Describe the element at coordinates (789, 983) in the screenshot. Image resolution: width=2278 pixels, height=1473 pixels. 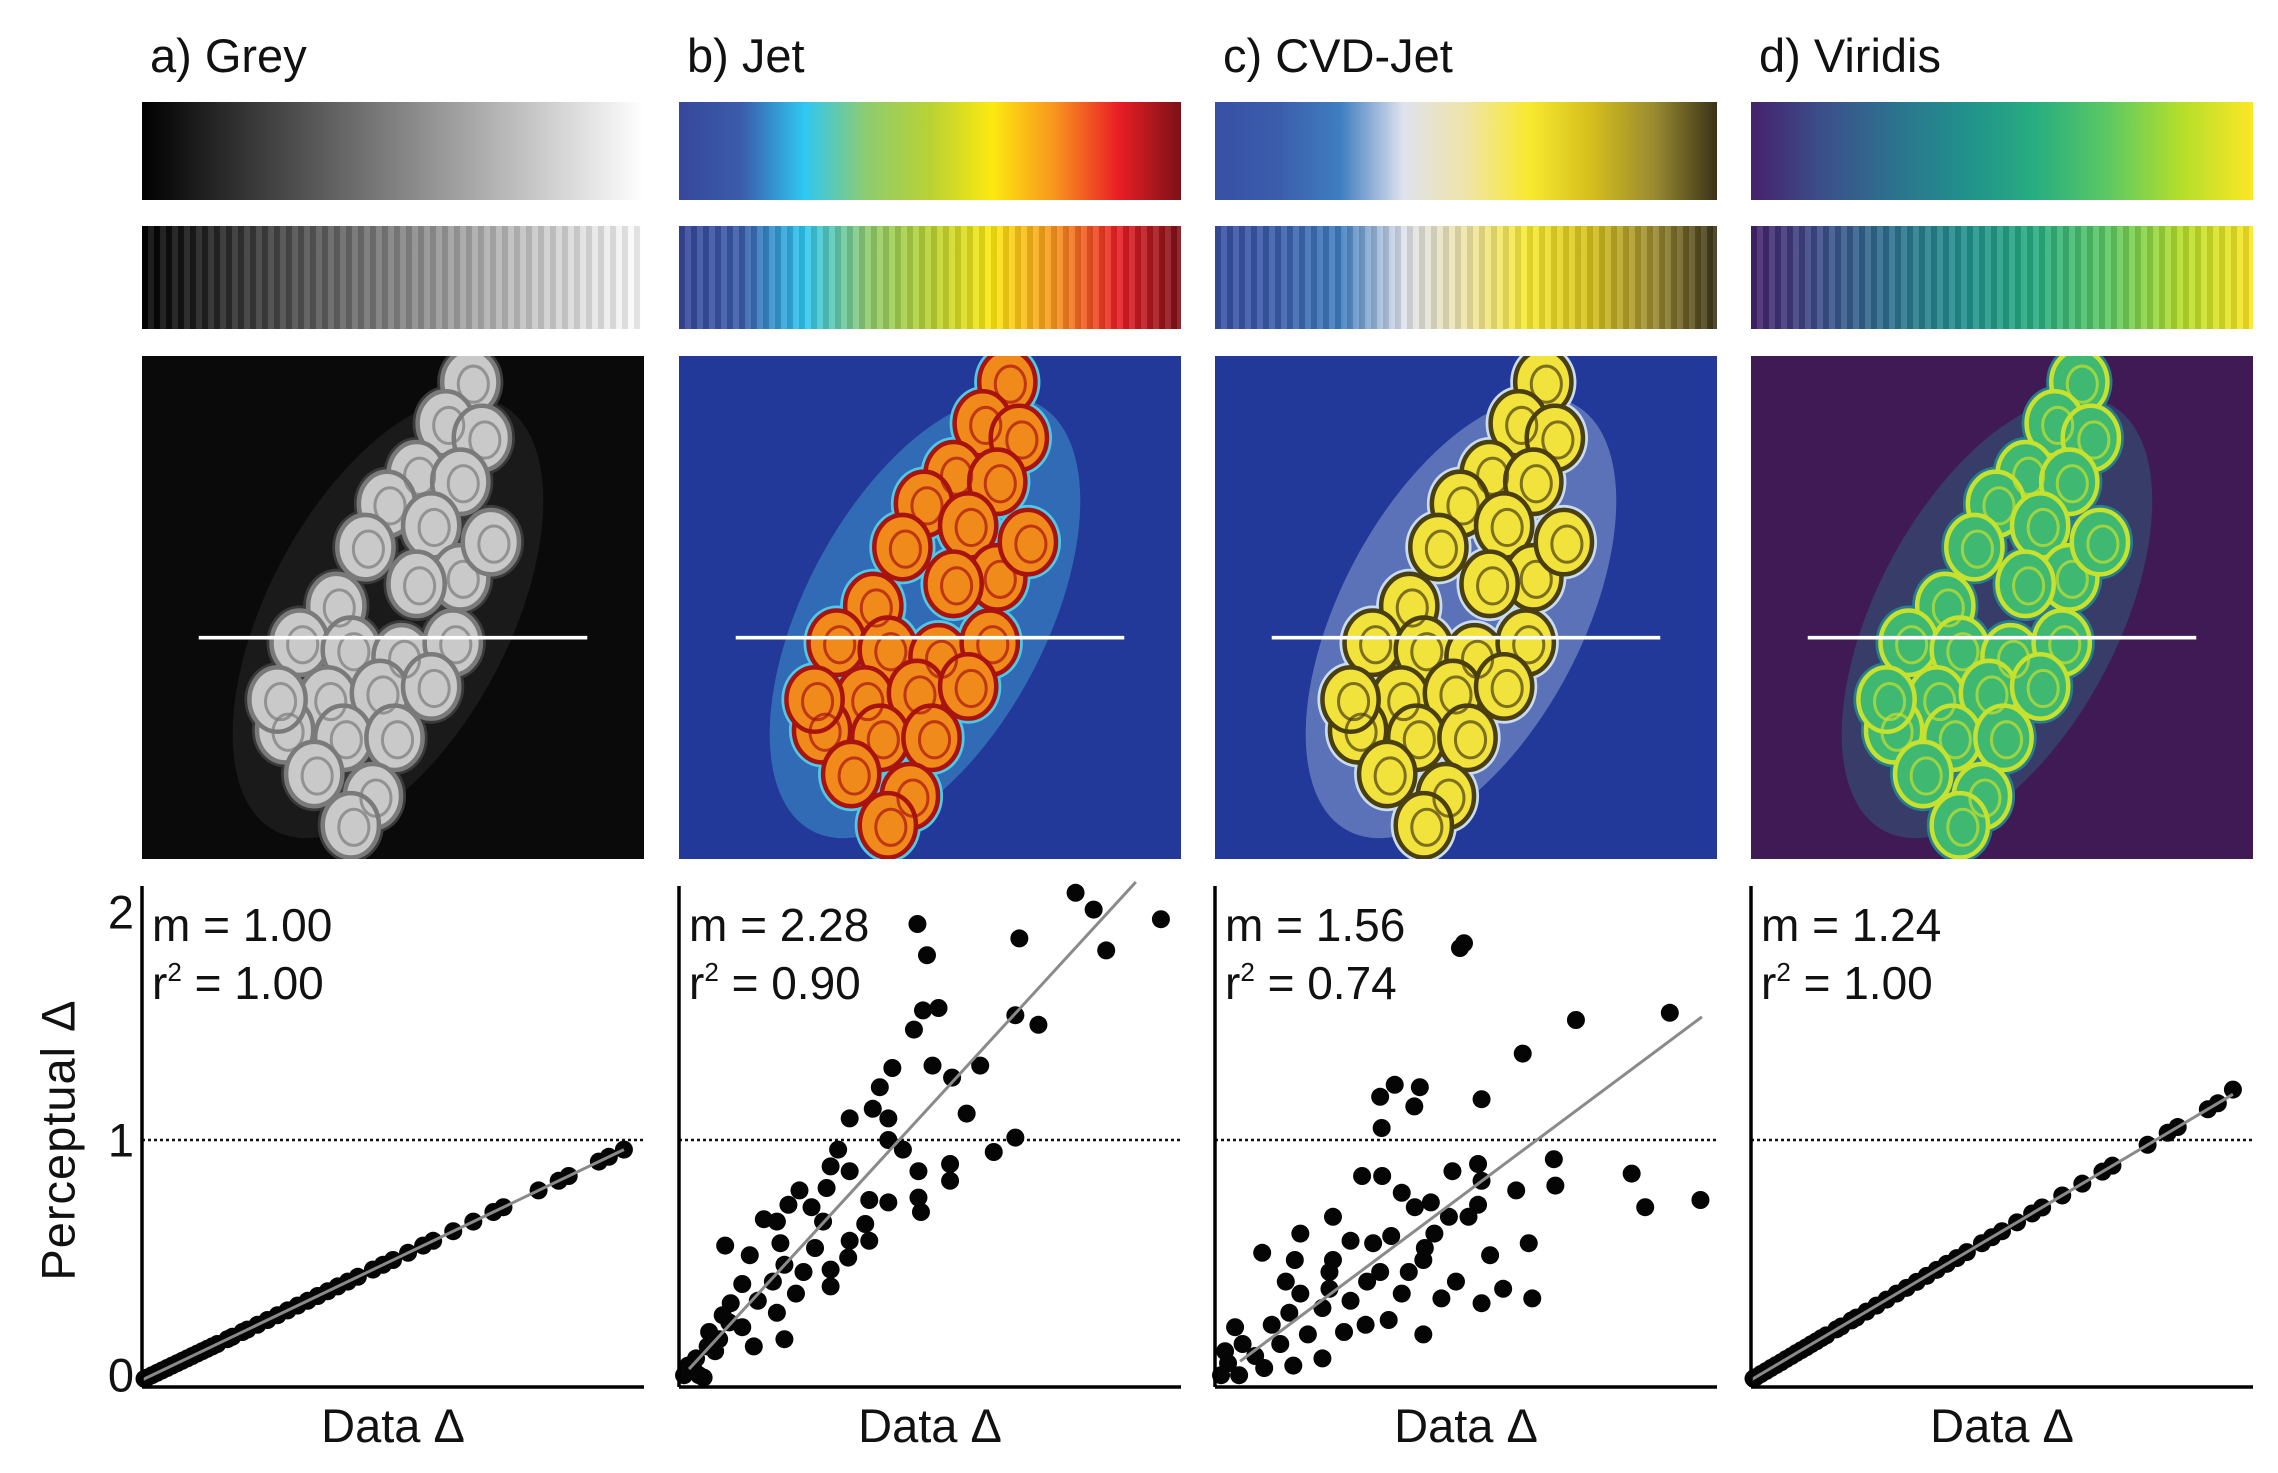
I see `r2-value: = 0.90` at that location.